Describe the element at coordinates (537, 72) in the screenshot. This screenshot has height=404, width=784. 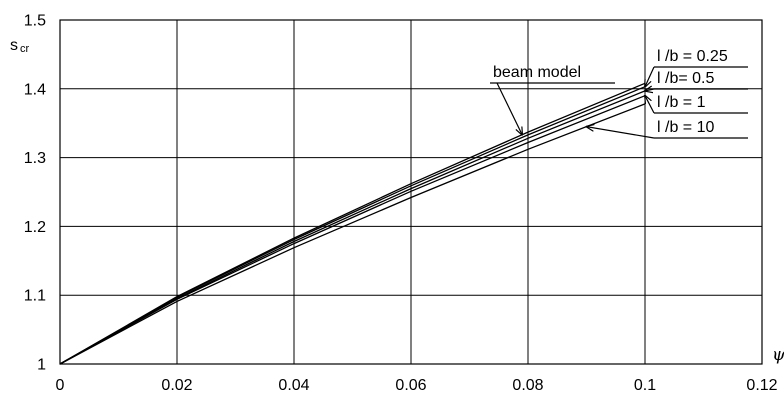
I see `annotation-label-0: beam model` at that location.